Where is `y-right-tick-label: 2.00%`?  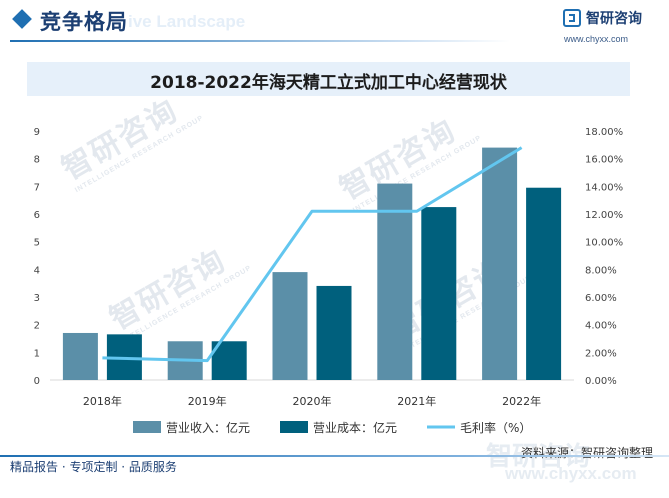 y-right-tick-label: 2.00% is located at coordinates (601, 353).